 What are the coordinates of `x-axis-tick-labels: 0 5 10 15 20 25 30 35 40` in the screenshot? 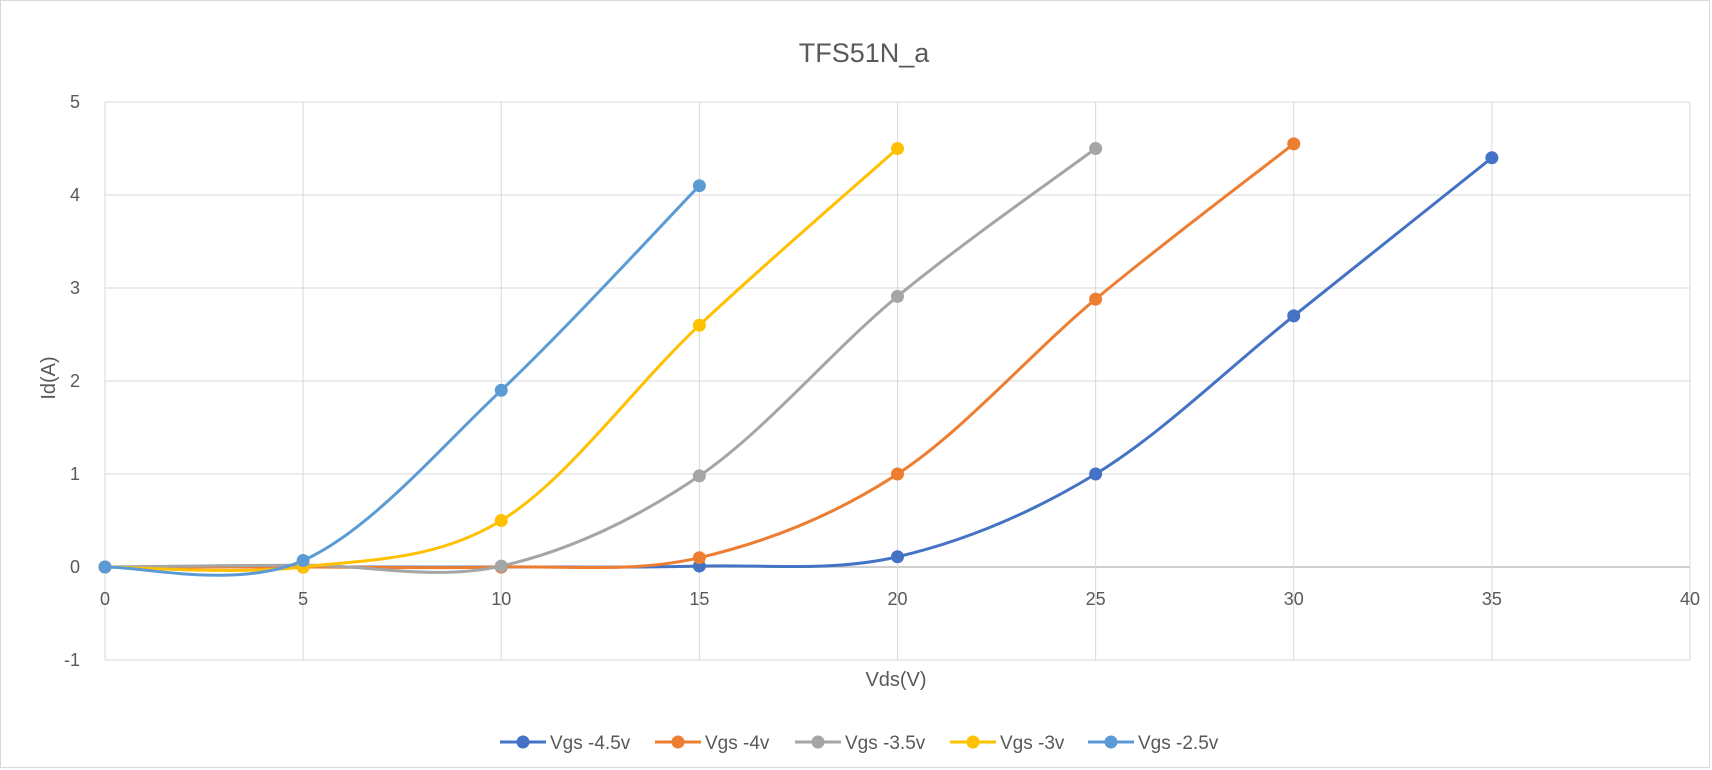 It's located at (900, 599).